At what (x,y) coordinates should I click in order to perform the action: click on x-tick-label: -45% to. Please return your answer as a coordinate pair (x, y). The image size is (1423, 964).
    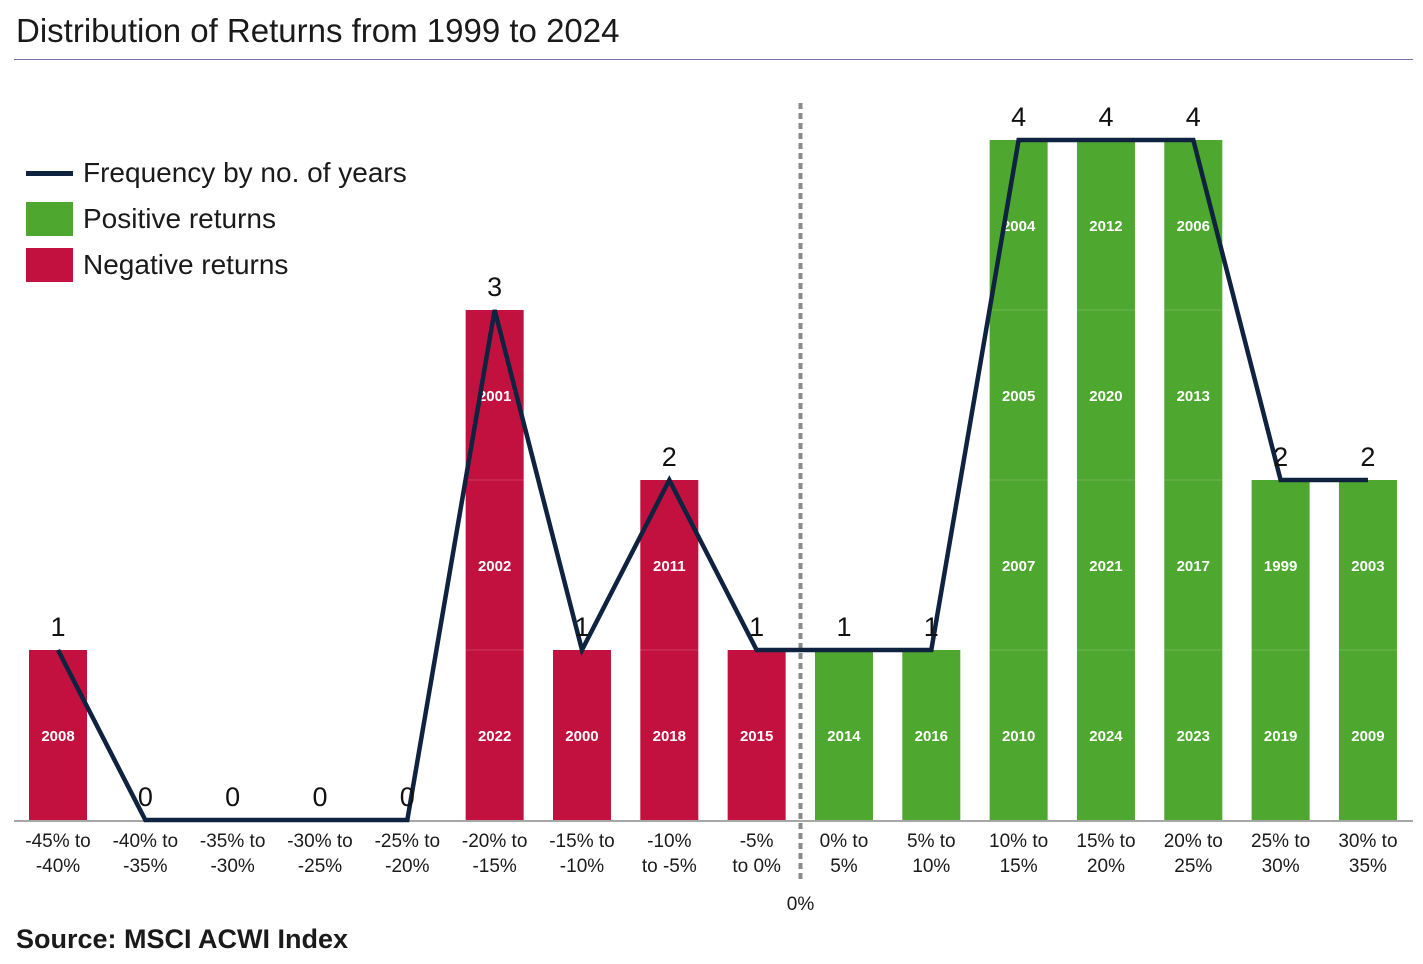
    Looking at the image, I should click on (57, 841).